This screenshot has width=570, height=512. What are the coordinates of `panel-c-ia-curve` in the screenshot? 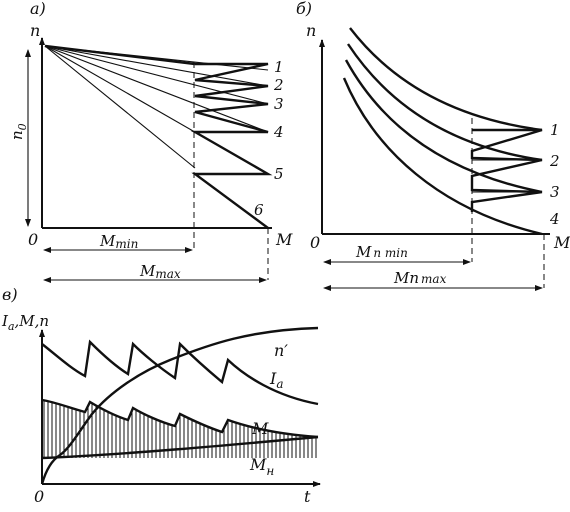 It's located at (180, 372).